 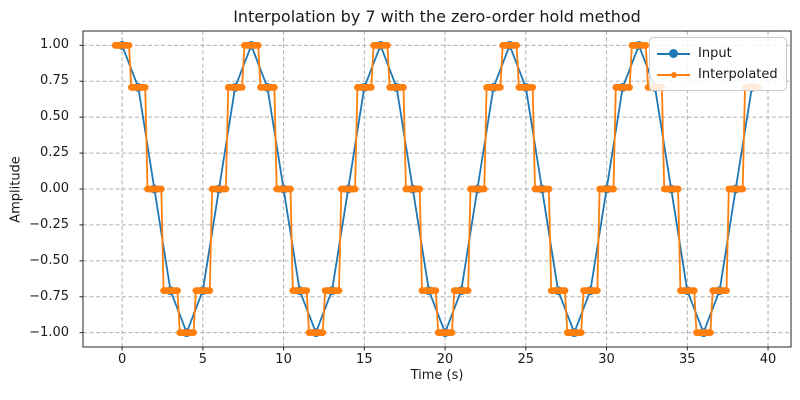 What do you see at coordinates (445, 359) in the screenshot?
I see `x-tick-label: 20` at bounding box center [445, 359].